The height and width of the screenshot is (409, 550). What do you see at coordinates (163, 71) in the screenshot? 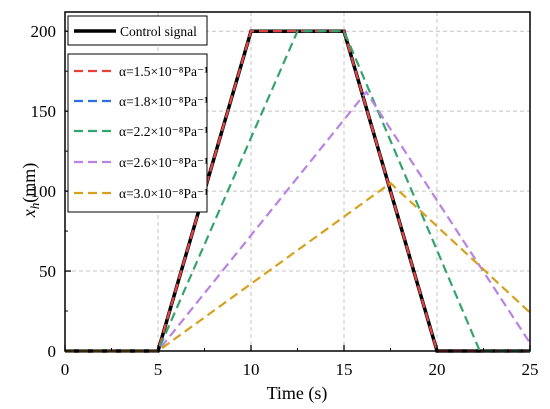
I see `legend-label-1: α=1.5×10⁻⁸Pa⁻¹` at bounding box center [163, 71].